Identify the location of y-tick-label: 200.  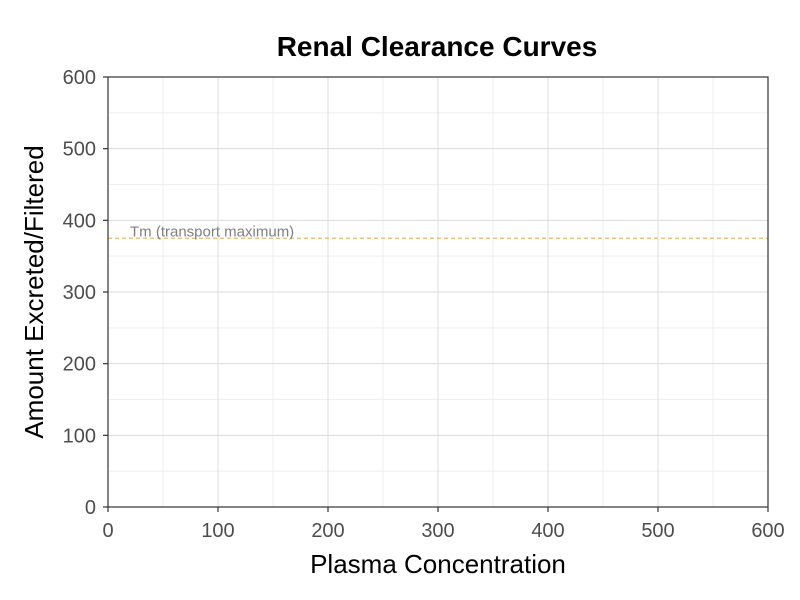
(79, 365).